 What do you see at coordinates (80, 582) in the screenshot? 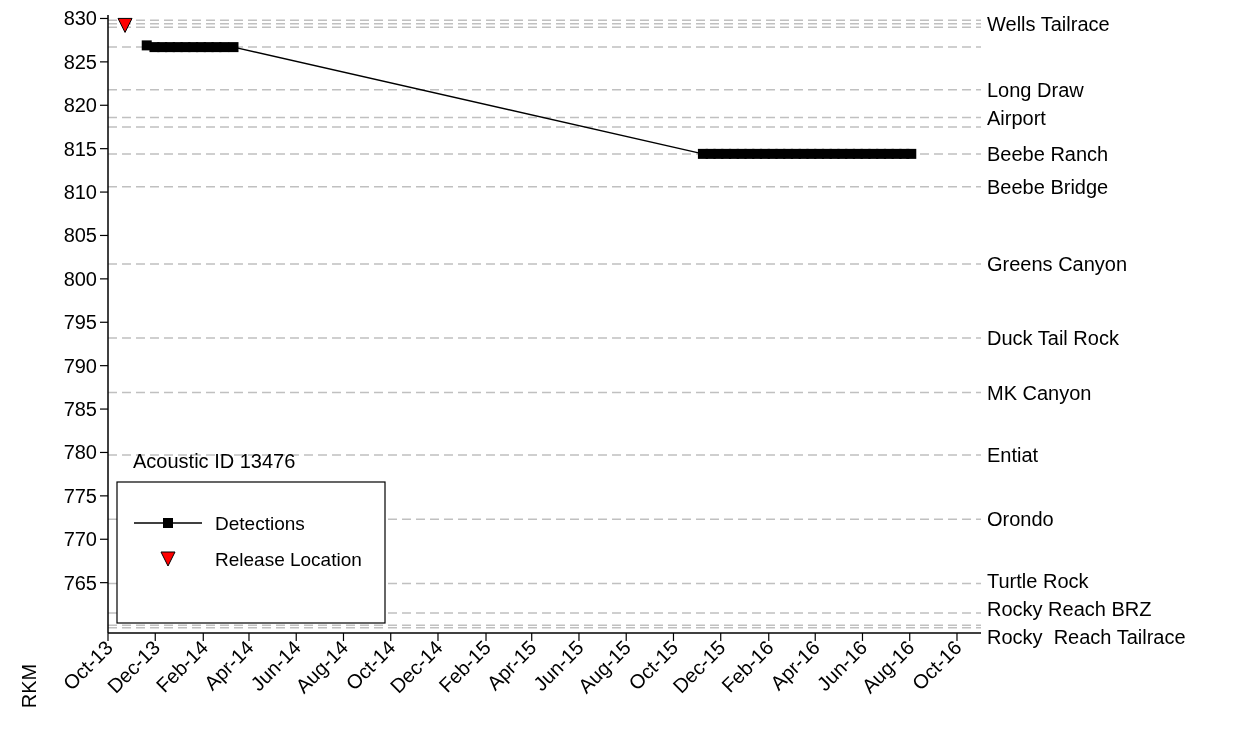
I see `y-tick-label: 765` at bounding box center [80, 582].